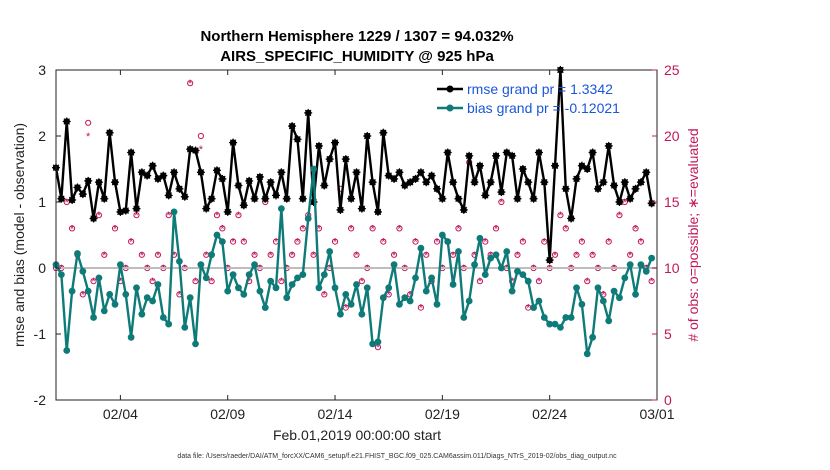 The width and height of the screenshot is (830, 470). I want to click on y-tick-label: -1, so click(40, 334).